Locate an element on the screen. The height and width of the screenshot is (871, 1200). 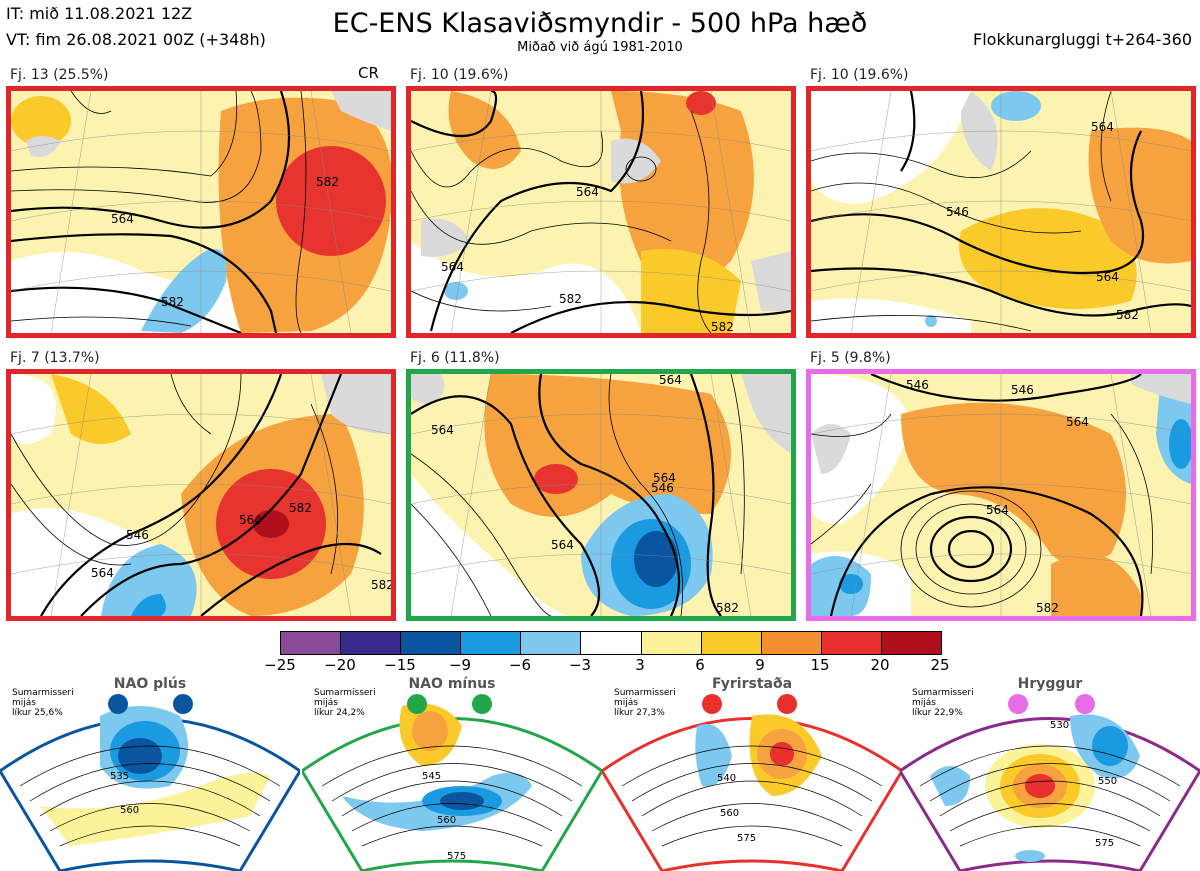
cluster-4-label: Fj. 7 (13.7%) is located at coordinates (55, 358).